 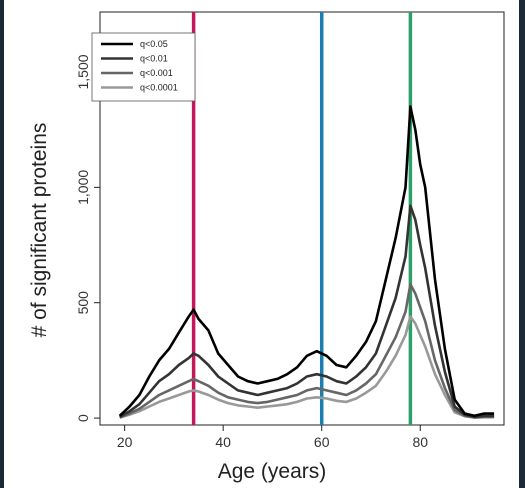 I want to click on y-tick-label: 1,500, so click(x=83, y=71).